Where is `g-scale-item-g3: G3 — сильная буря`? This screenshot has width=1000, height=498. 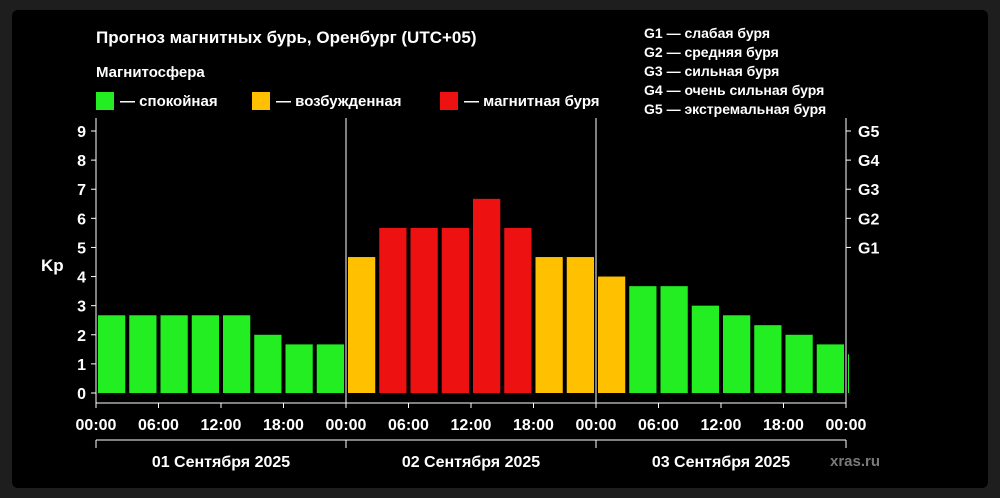
g-scale-item-g3: G3 — сильная буря is located at coordinates (712, 71).